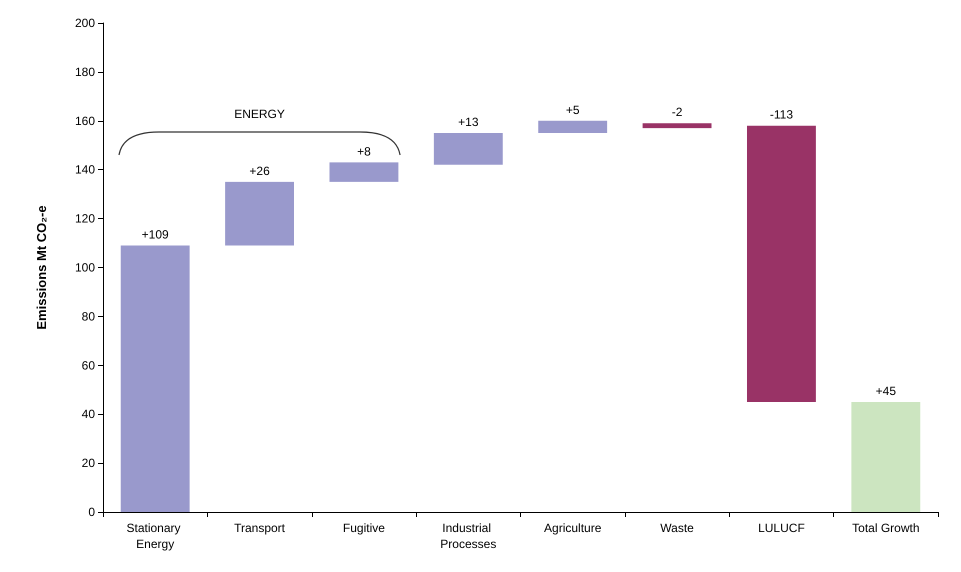  What do you see at coordinates (41, 267) in the screenshot?
I see `y-axis-title: Emissions Mt CO₂-e` at bounding box center [41, 267].